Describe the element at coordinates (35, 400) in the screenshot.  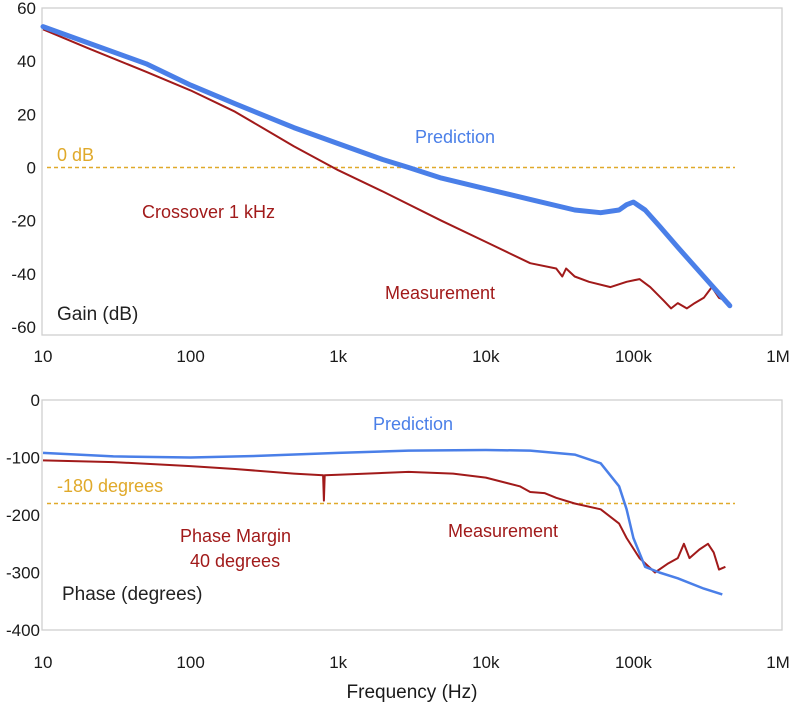
I see `phase-y-tick-label: 0` at that location.